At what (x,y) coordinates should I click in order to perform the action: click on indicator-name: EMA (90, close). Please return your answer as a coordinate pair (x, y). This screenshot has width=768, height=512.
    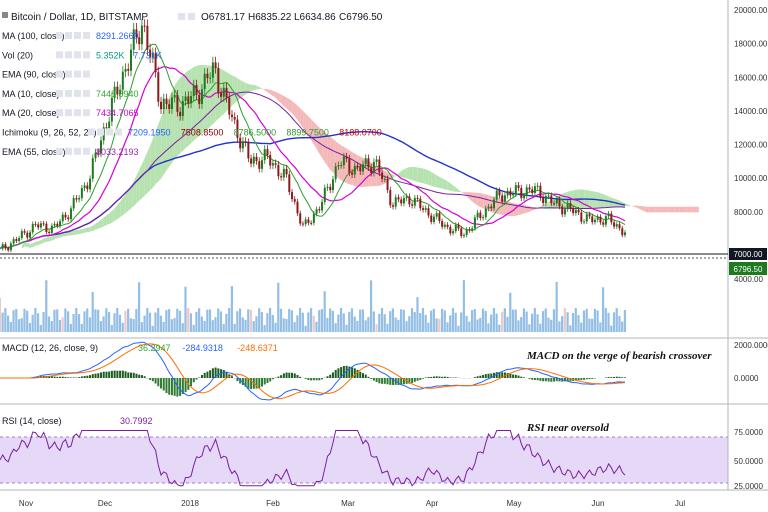
    Looking at the image, I should click on (34, 75).